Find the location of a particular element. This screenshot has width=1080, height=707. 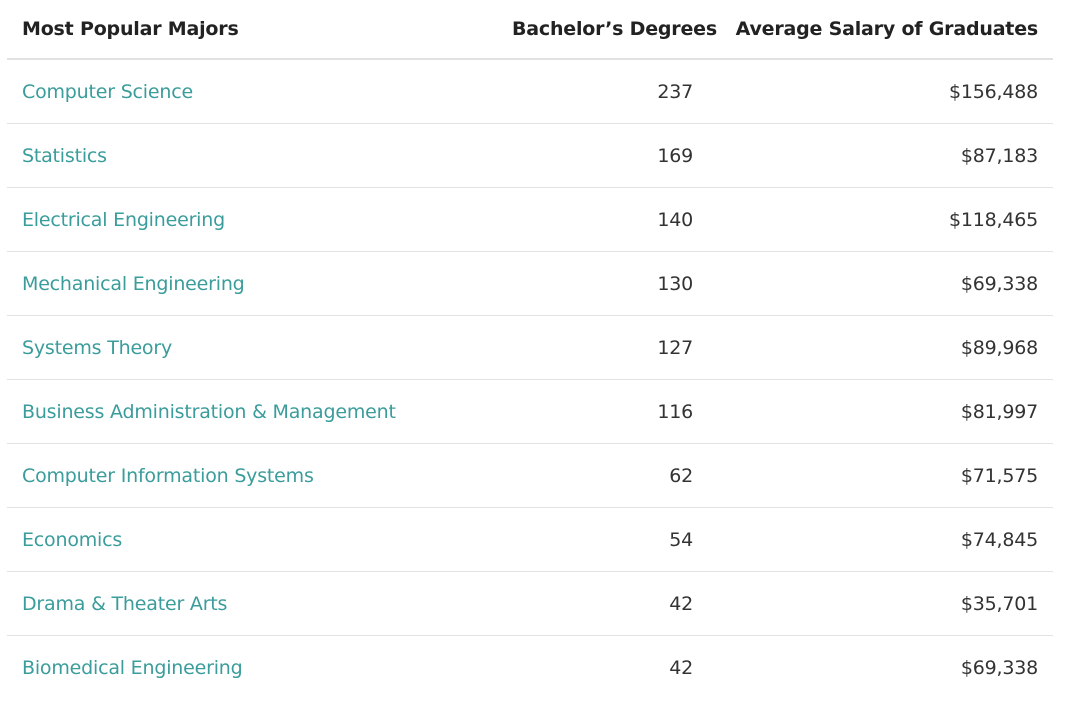

average-salary: $74,845 is located at coordinates (873, 539).